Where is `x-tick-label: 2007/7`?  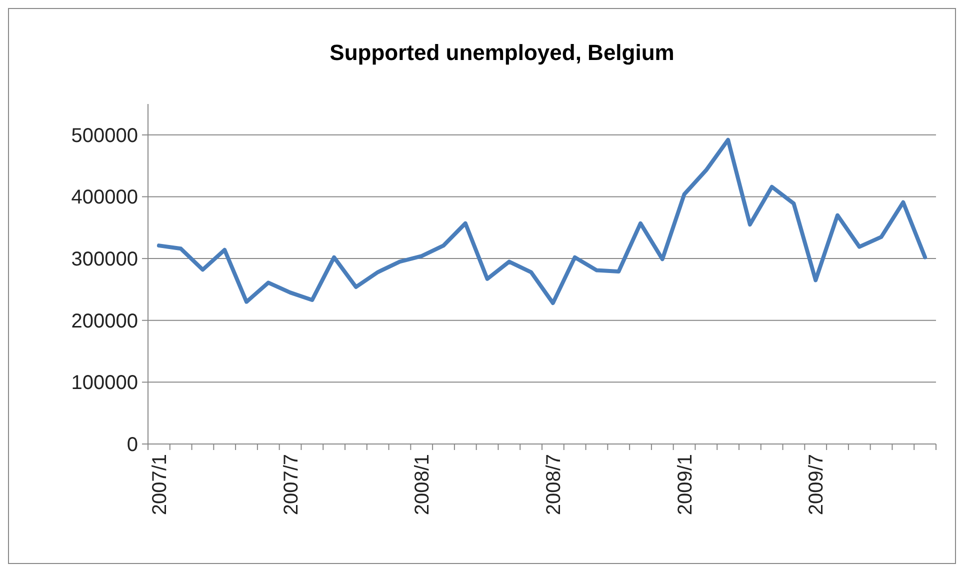 x-tick-label: 2007/7 is located at coordinates (291, 485).